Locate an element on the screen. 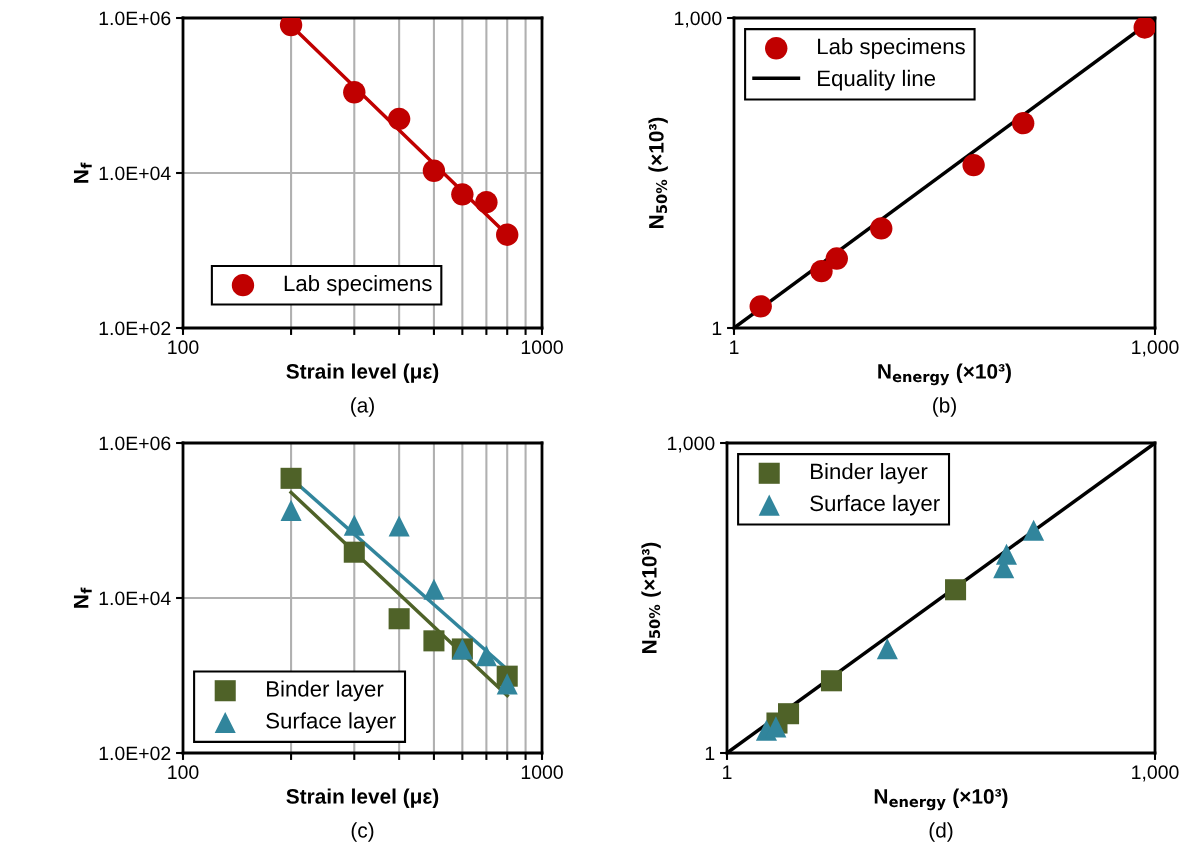 Image resolution: width=1200 pixels, height=847 pixels. legend-label: Equality line is located at coordinates (877, 80).